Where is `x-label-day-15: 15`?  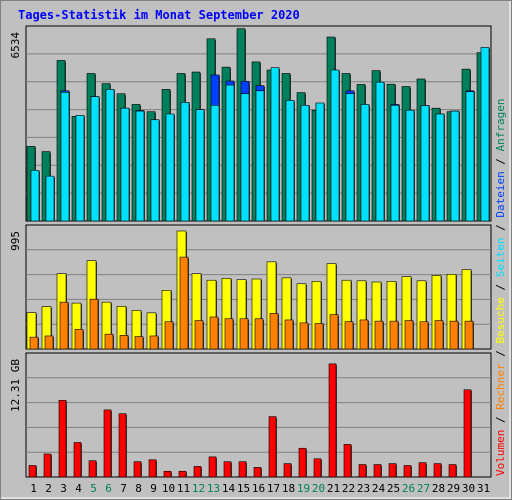
x-label-day-15: 15 is located at coordinates (243, 488).